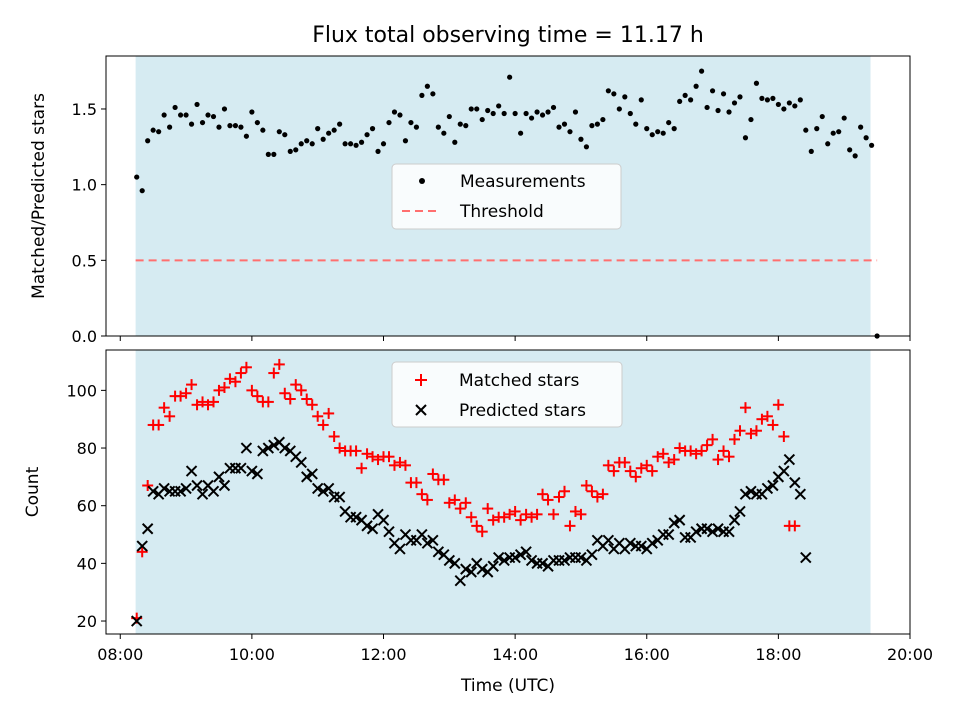 The image size is (960, 720). What do you see at coordinates (422, 181) in the screenshot?
I see `legend-measurements-marker` at bounding box center [422, 181].